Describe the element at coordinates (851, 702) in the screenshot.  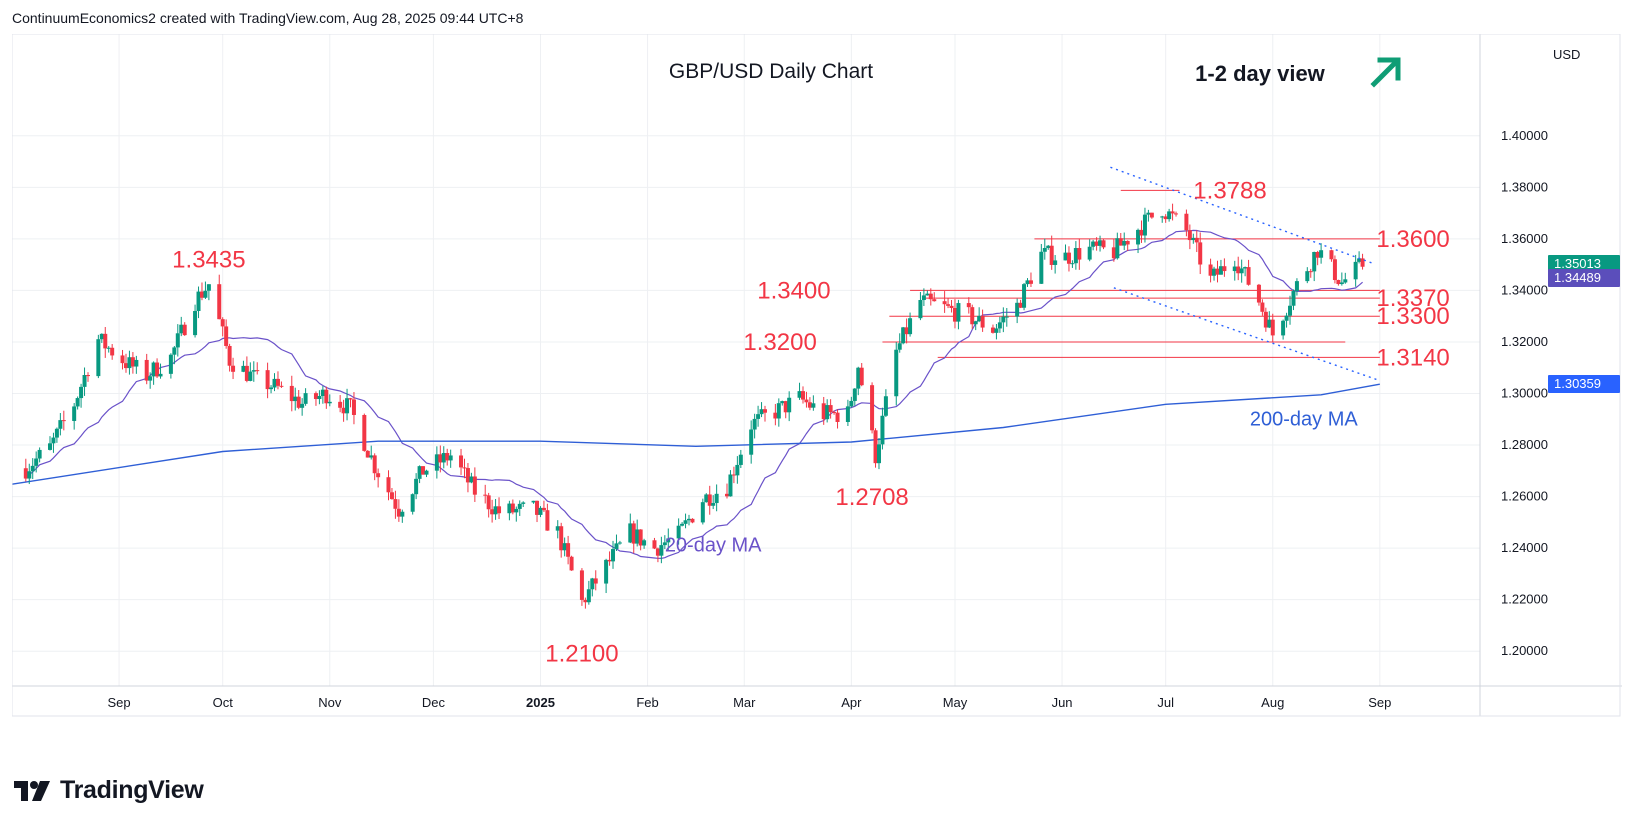
I see `x-tick-label: Apr` at that location.